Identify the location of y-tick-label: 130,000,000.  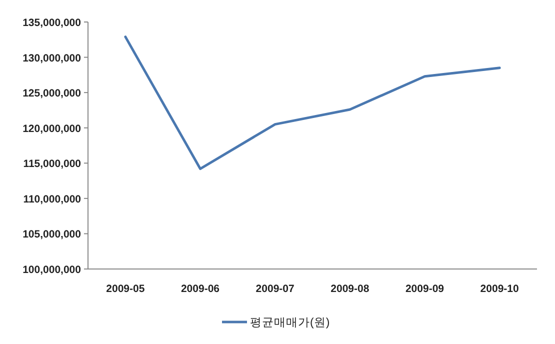
(52, 58).